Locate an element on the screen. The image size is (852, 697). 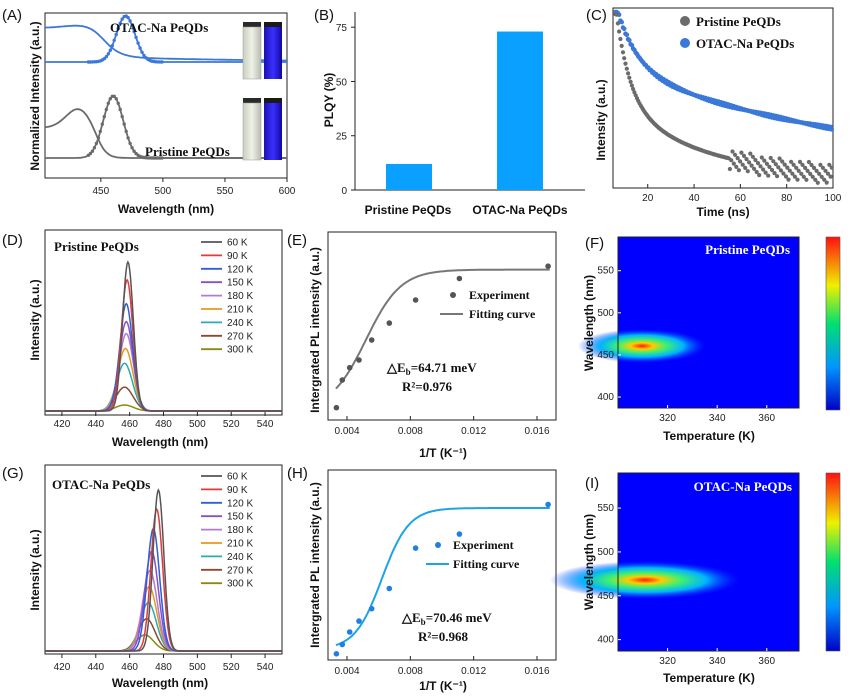
panel-c-point-otac is located at coordinates (624, 29).